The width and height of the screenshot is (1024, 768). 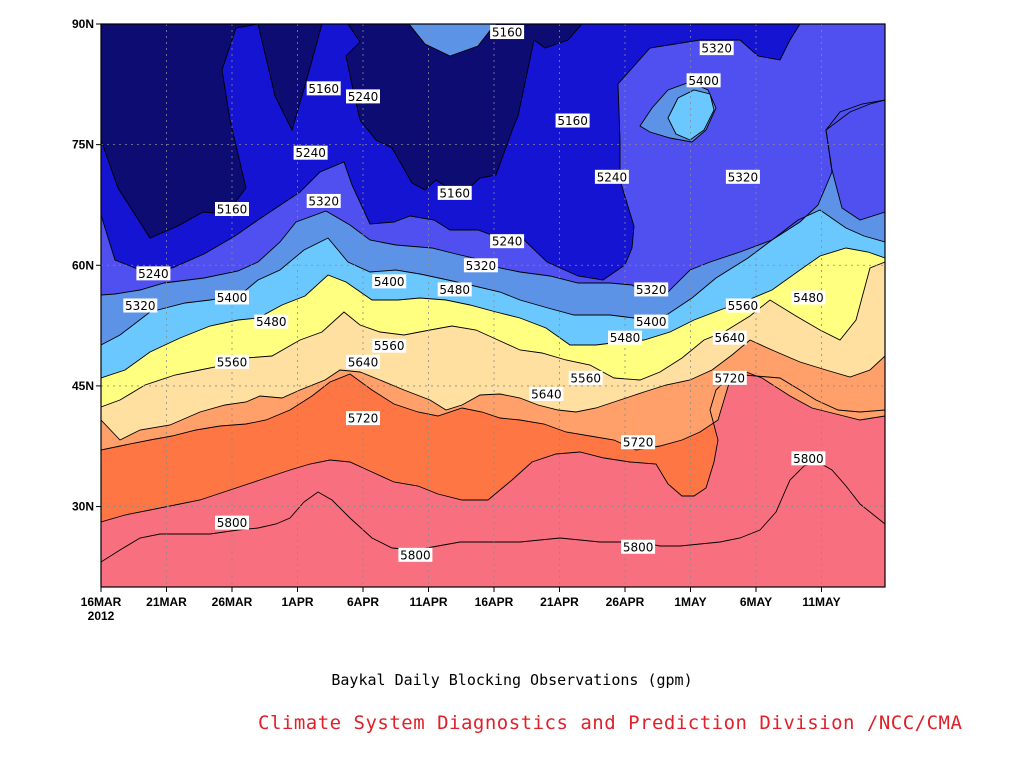 I want to click on x-tick-label: 21APR, so click(x=559, y=602).